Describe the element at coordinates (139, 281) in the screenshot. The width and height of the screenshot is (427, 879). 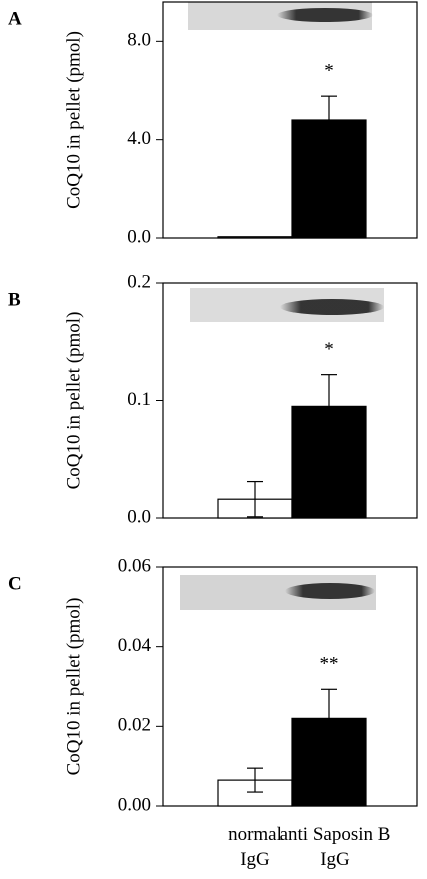
I see `y-tick-label: 0.2` at that location.